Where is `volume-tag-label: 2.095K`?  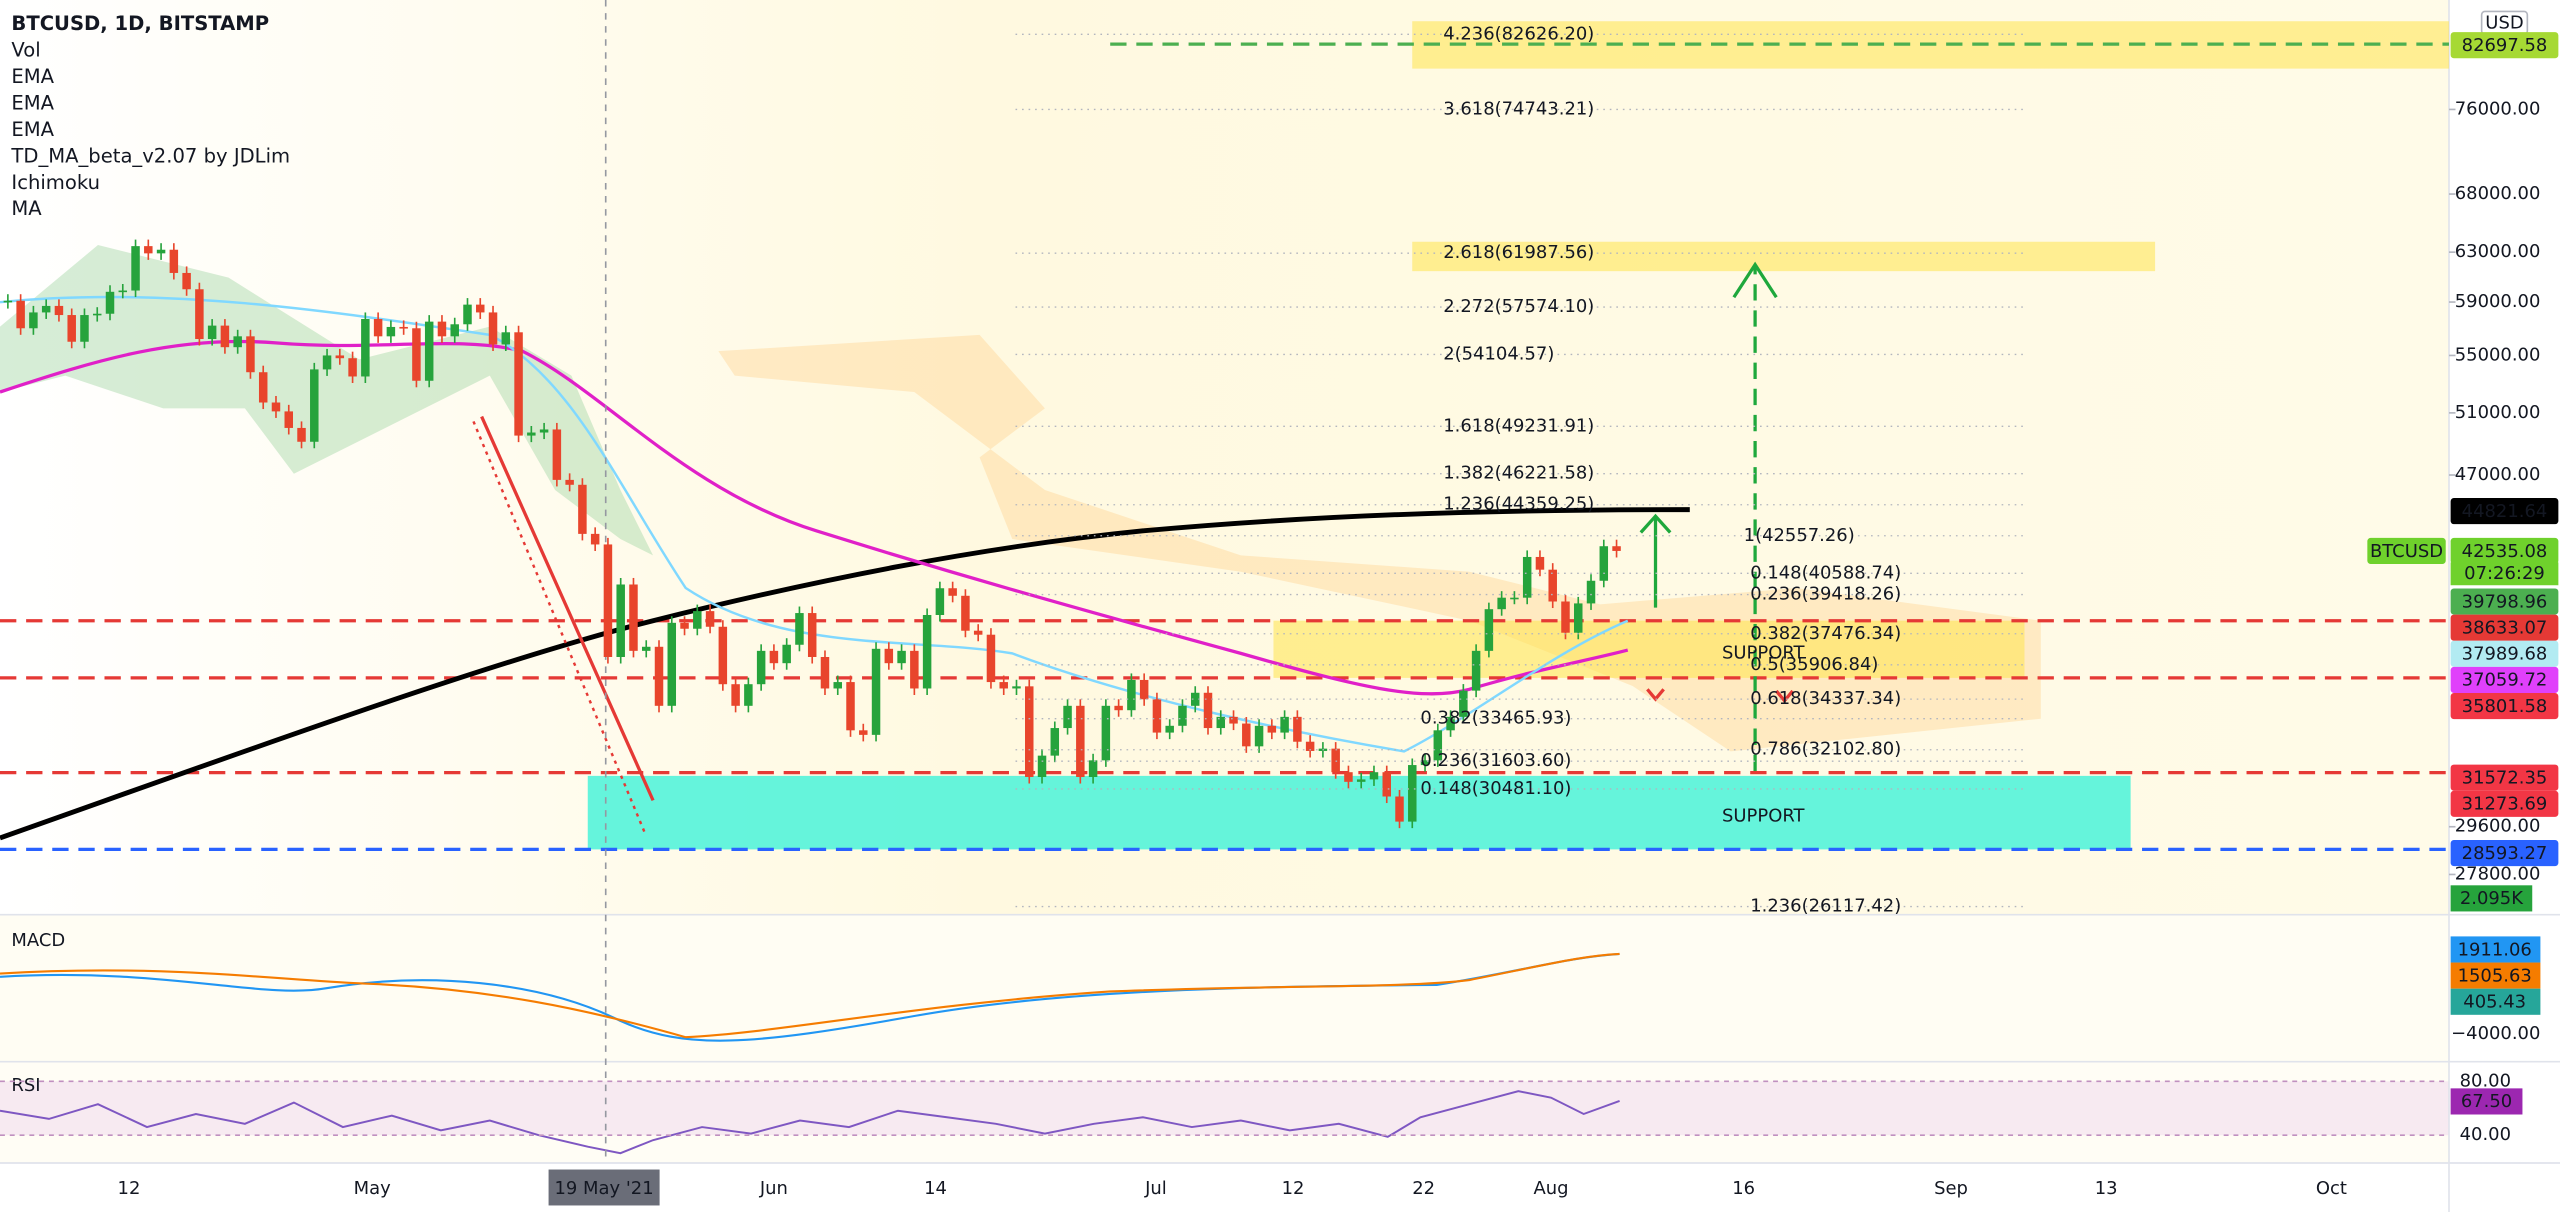
volume-tag-label: 2.095K is located at coordinates (2492, 898).